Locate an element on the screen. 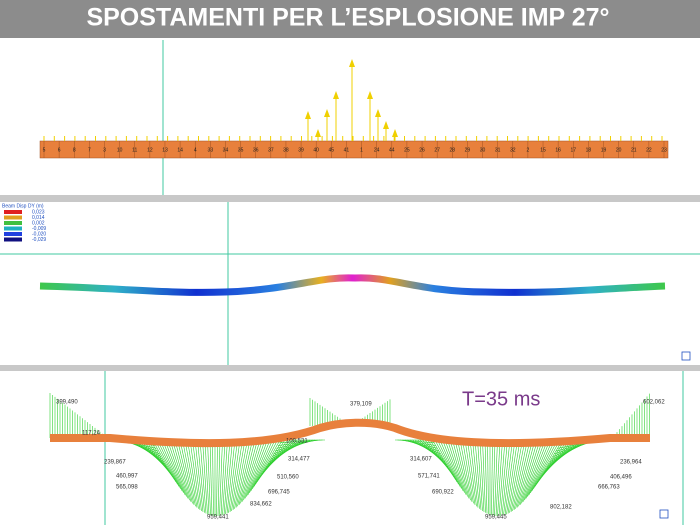 The width and height of the screenshot is (700, 530). node-label: 35 is located at coordinates (241, 150).